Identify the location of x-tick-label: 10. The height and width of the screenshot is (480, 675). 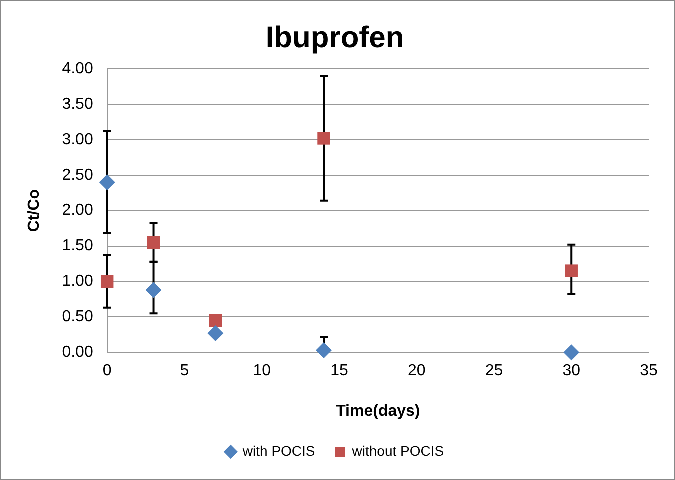
(262, 371).